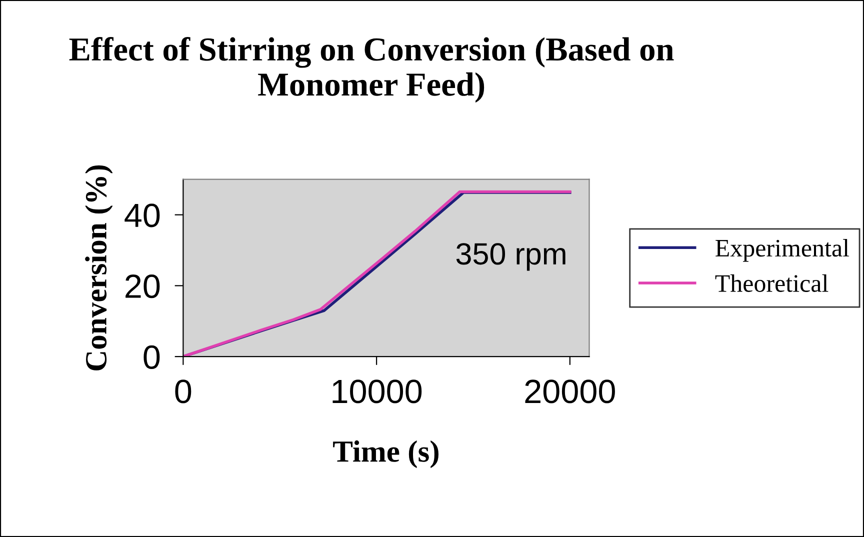 The image size is (864, 537). What do you see at coordinates (377, 392) in the screenshot?
I see `x-tick-label: 10000` at bounding box center [377, 392].